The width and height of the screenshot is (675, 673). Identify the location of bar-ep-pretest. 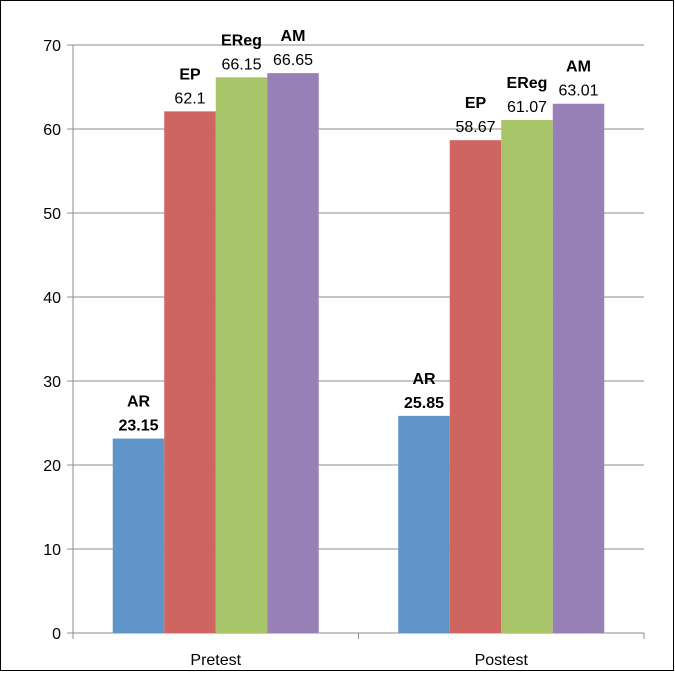
(190, 372).